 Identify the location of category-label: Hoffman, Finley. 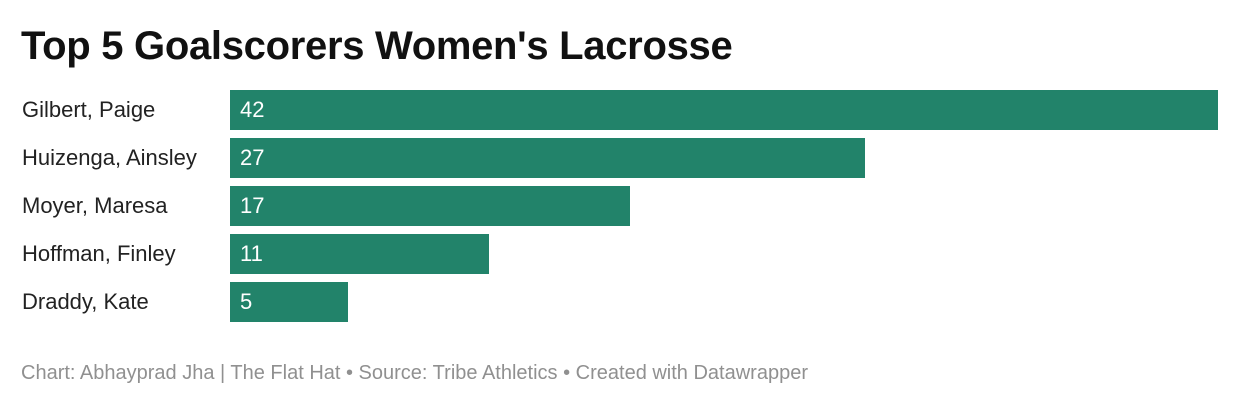
(99, 253).